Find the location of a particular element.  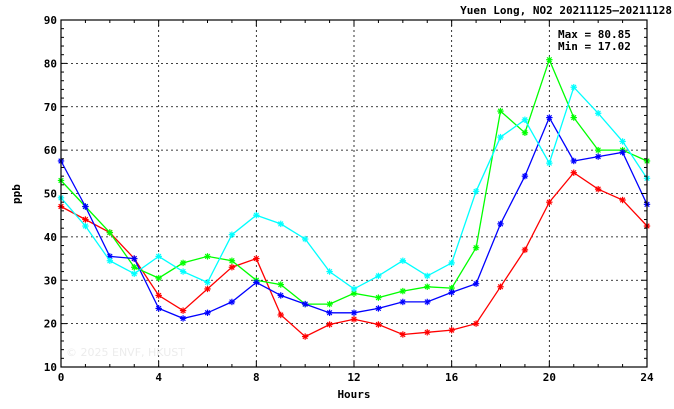

y-tick-label: 10 is located at coordinates (50, 367).